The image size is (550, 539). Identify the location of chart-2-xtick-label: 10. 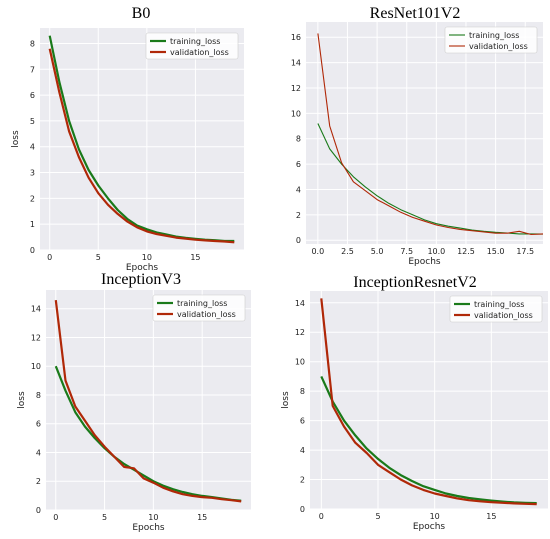
(153, 517).